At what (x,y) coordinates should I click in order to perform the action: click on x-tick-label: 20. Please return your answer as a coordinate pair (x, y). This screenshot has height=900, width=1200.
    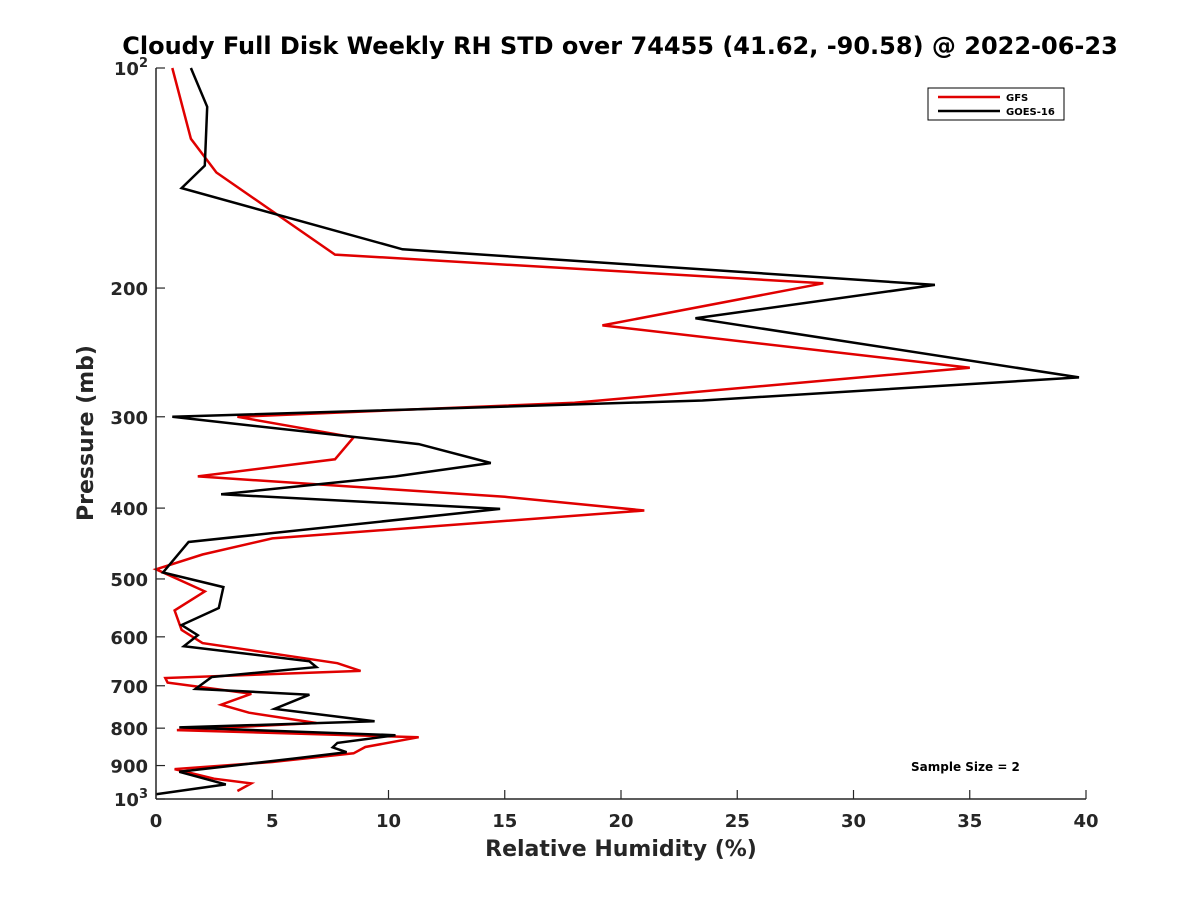
    Looking at the image, I should click on (620, 821).